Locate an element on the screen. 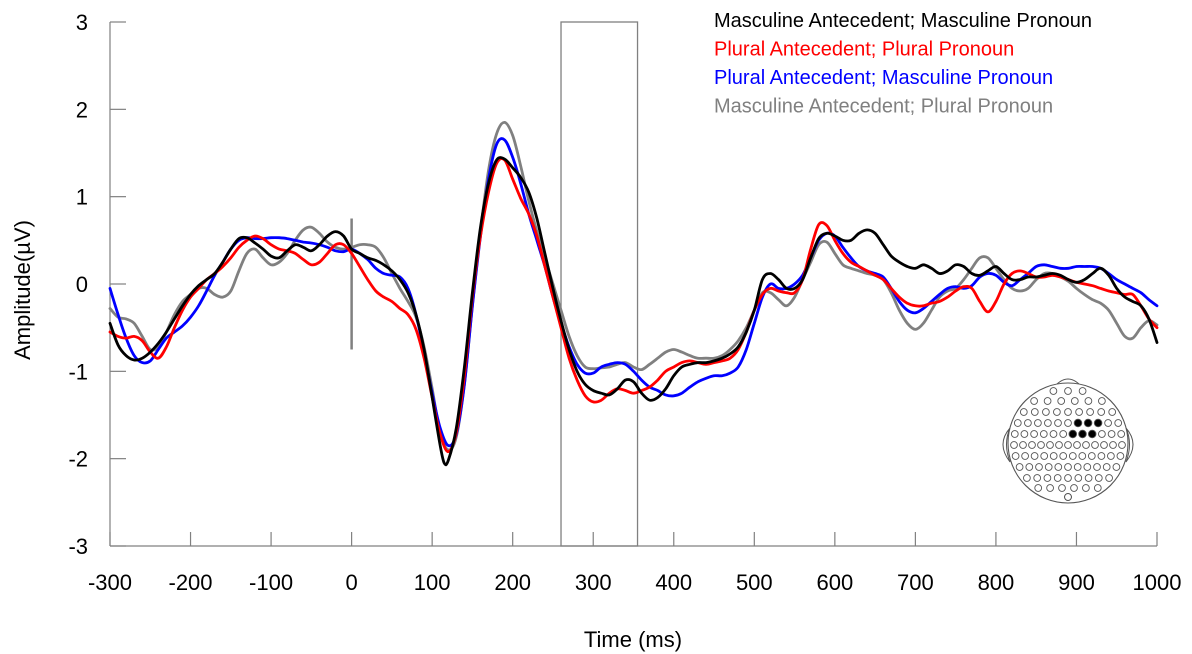 The height and width of the screenshot is (654, 1192). electrode-montage-icon is located at coordinates (1068, 441).